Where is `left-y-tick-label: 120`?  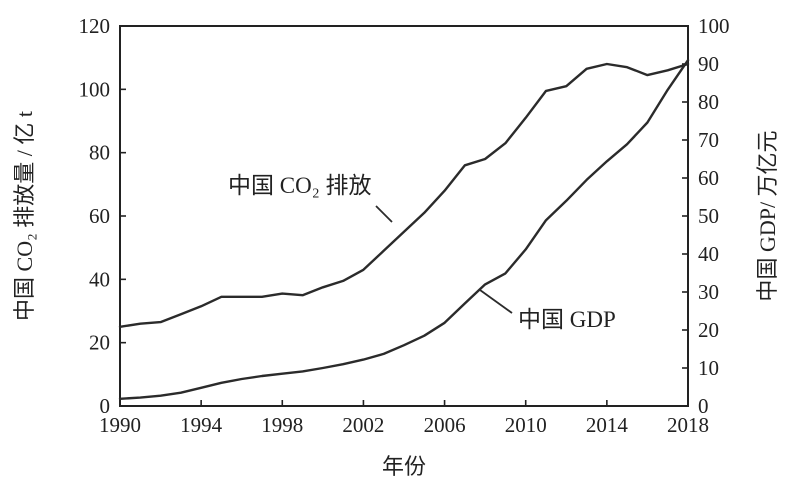 left-y-tick-label: 120 is located at coordinates (95, 26).